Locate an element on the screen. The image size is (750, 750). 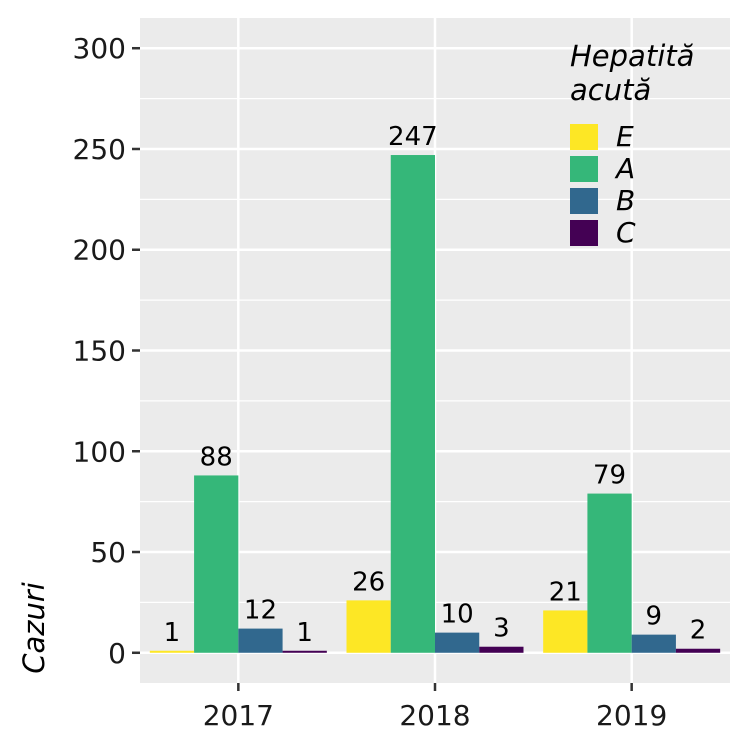
x-tick-label: 2018 is located at coordinates (434, 715).